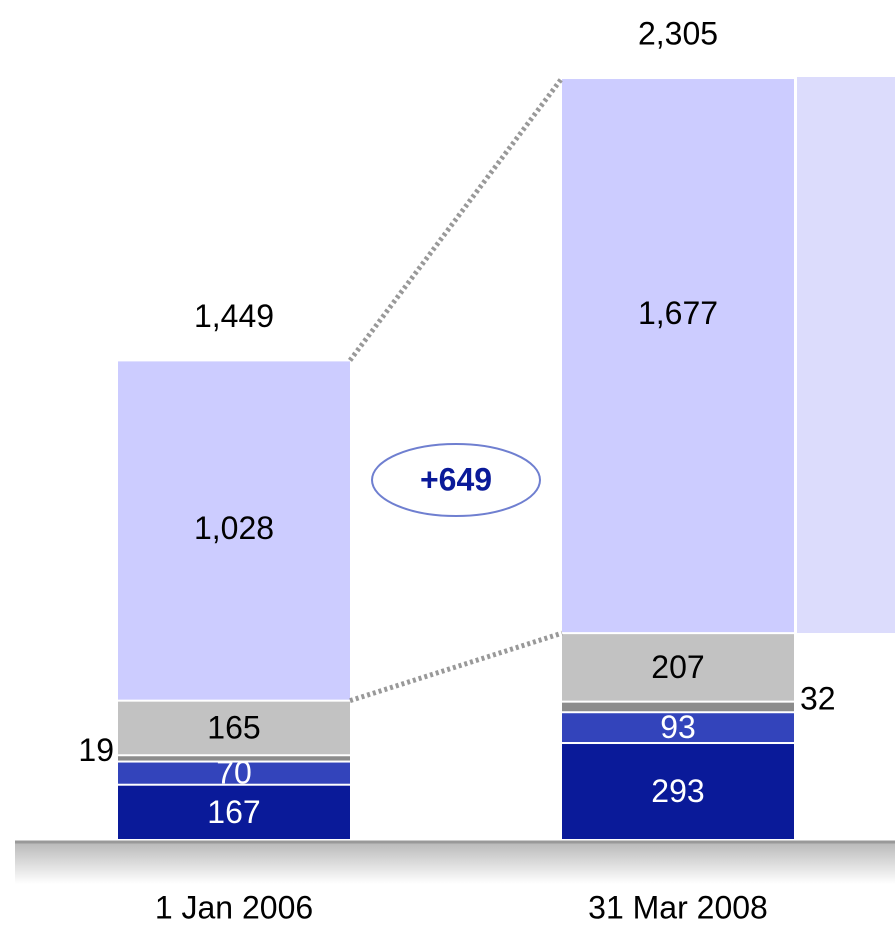 The width and height of the screenshot is (895, 926). I want to click on value-label: 167, so click(233, 812).